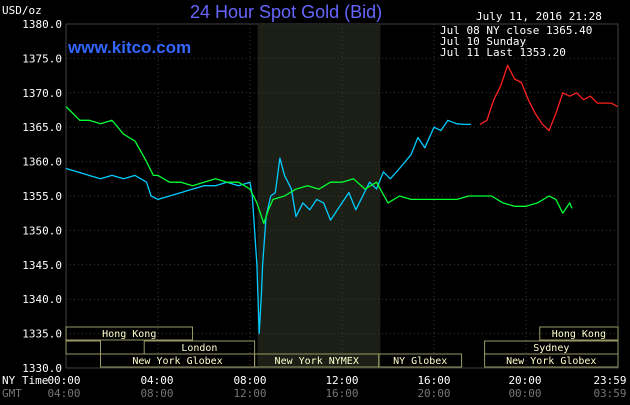 The width and height of the screenshot is (630, 405). What do you see at coordinates (42, 162) in the screenshot?
I see `y-tick-label: 1360.0` at bounding box center [42, 162].